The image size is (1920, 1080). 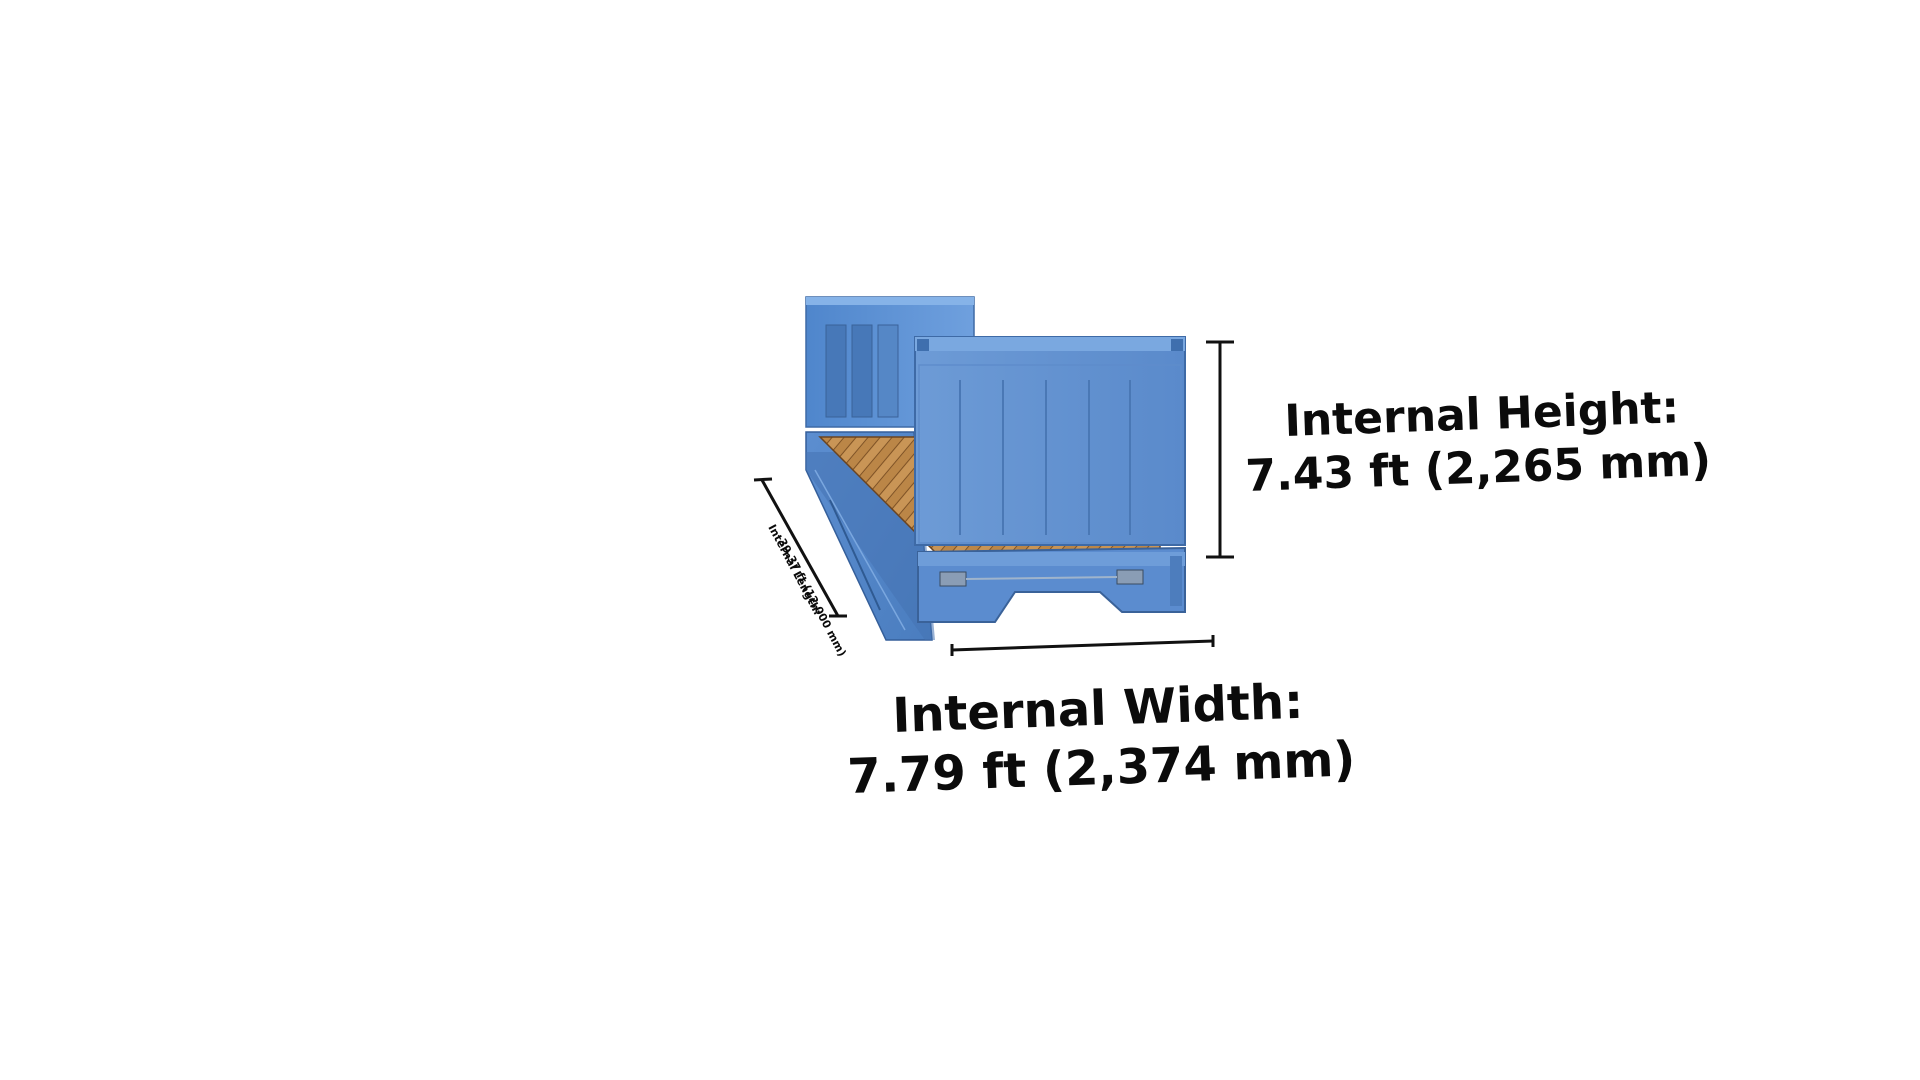 I want to click on length-dimension-line, so click(x=800, y=547).